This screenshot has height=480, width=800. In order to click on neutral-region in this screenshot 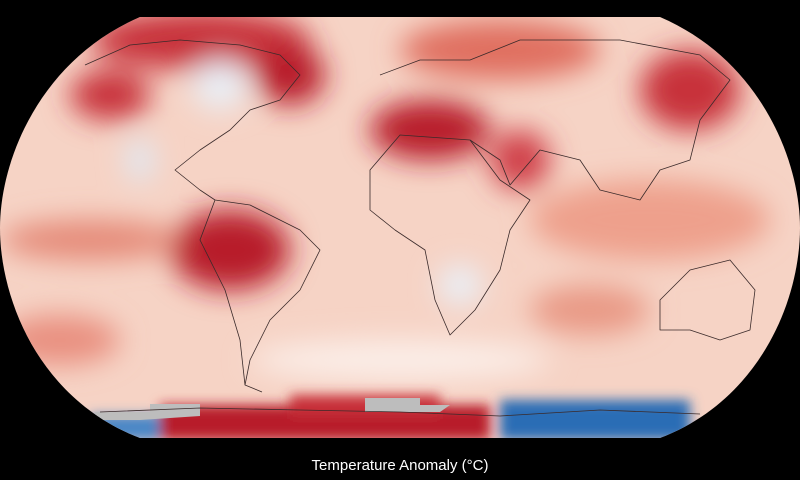, I will do `click(400, 360)`.